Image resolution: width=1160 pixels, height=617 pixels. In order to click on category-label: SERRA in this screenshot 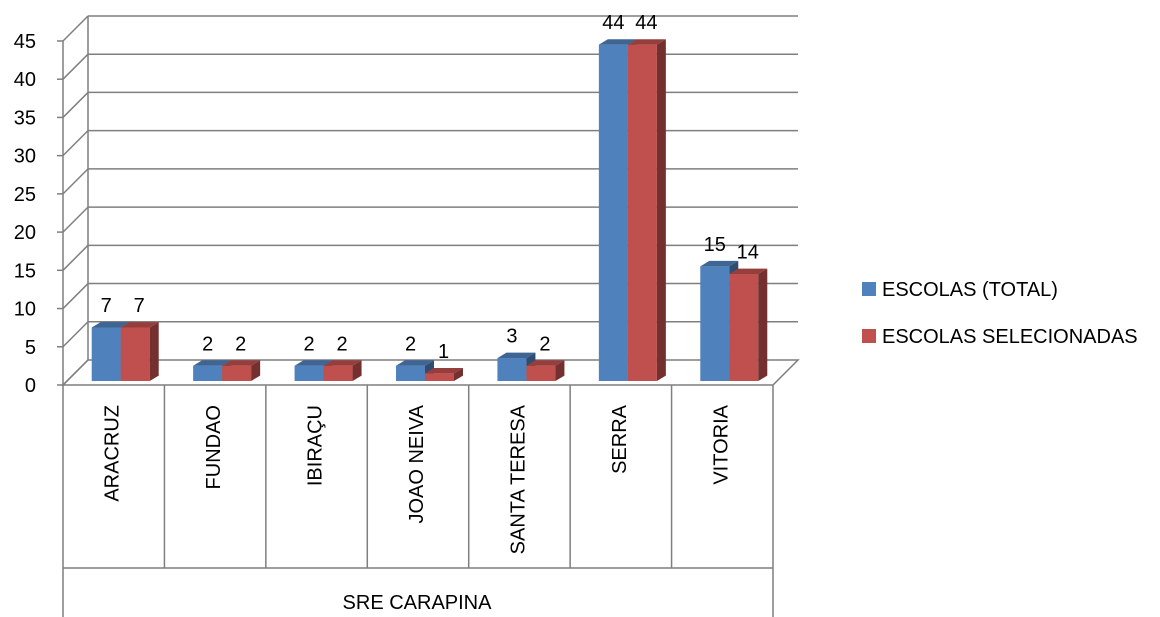, I will do `click(620, 439)`.